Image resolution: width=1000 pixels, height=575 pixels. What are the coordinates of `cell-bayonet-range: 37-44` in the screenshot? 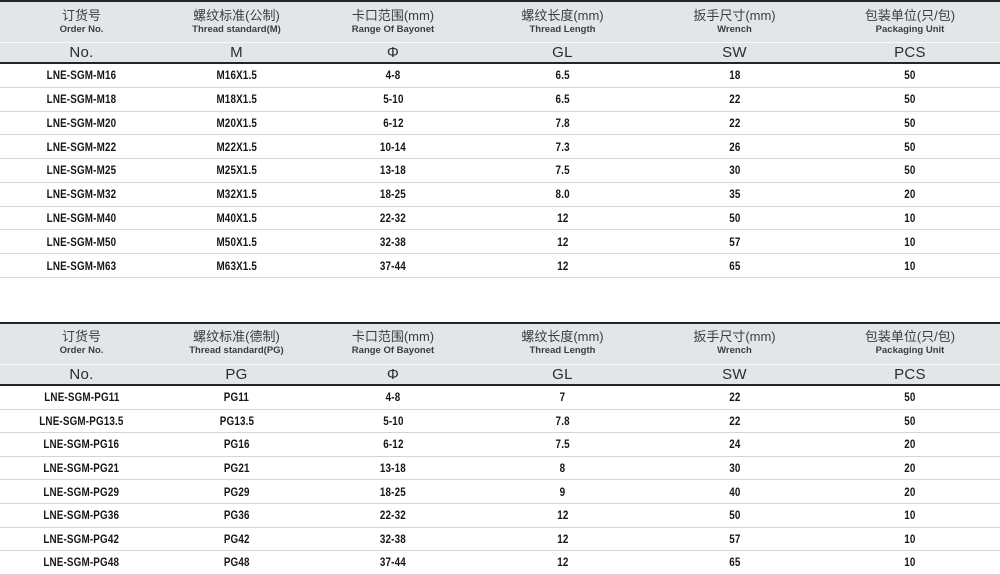 It's located at (393, 562).